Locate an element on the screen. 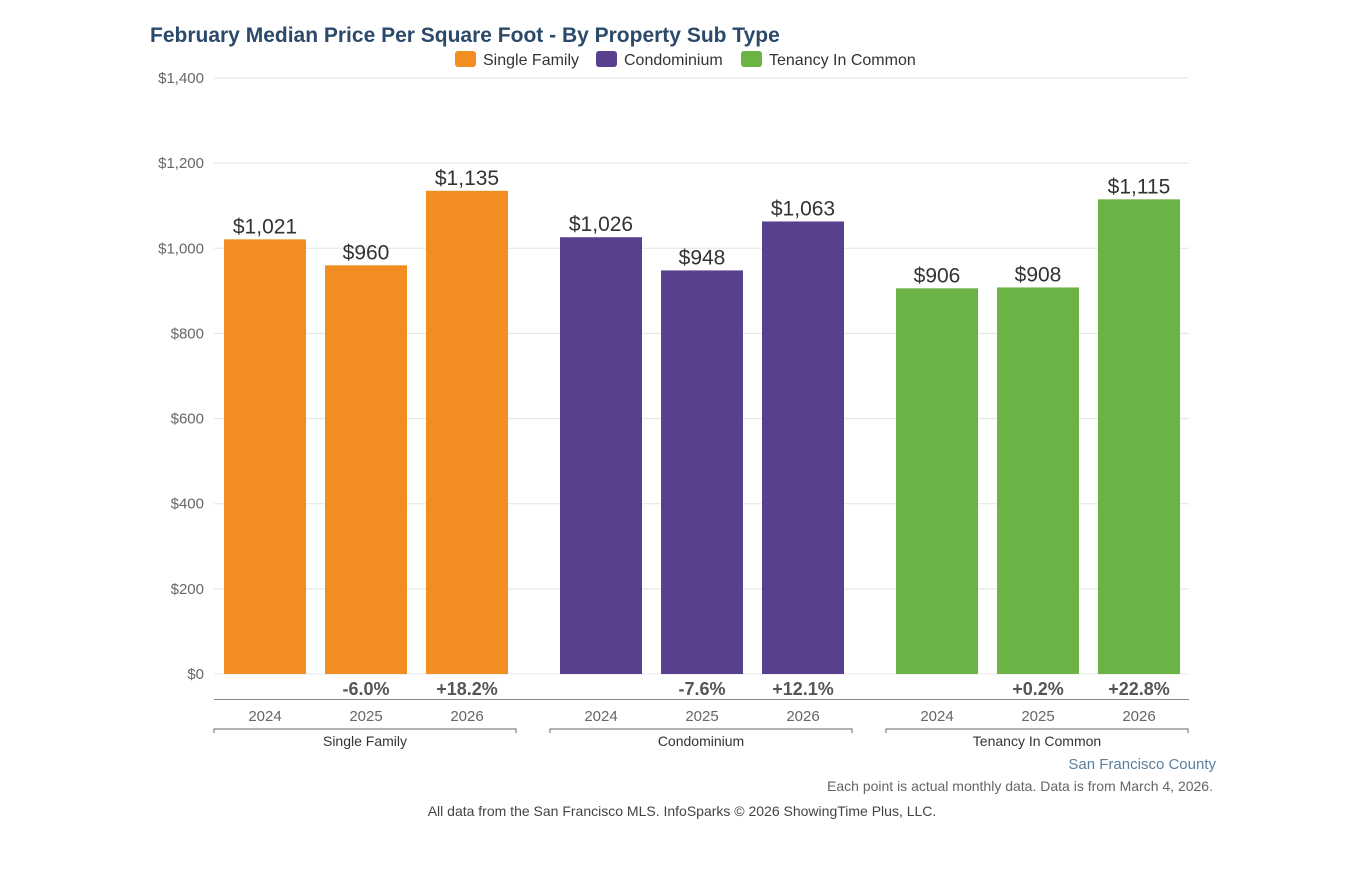  y-tick-label: $1,000 is located at coordinates (181, 248).